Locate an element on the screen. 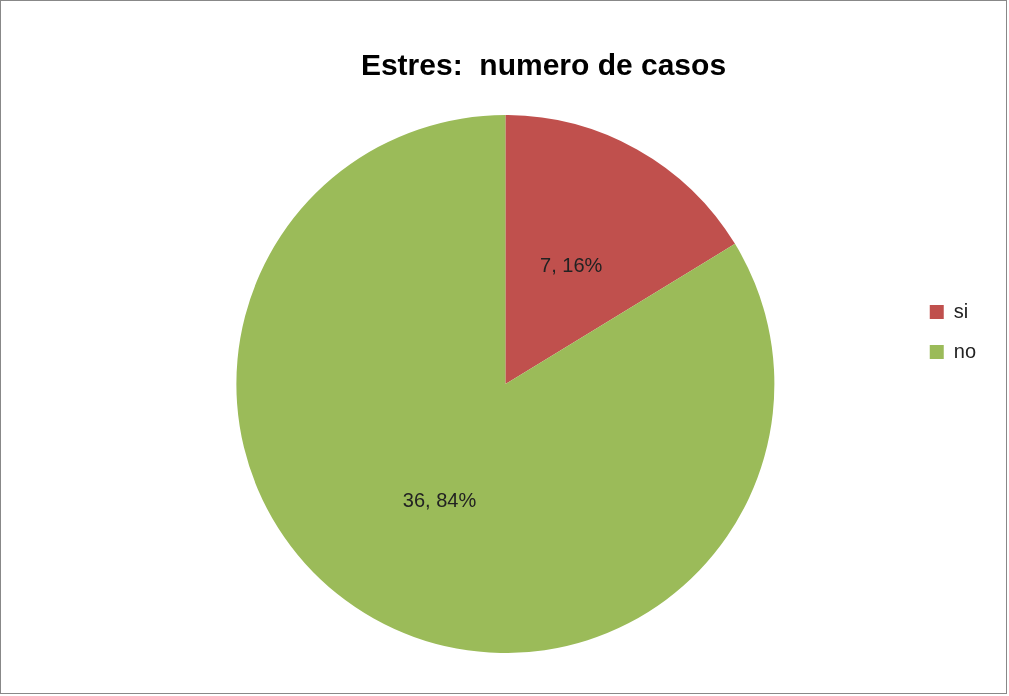  data-label: 7, 16% is located at coordinates (571, 265).